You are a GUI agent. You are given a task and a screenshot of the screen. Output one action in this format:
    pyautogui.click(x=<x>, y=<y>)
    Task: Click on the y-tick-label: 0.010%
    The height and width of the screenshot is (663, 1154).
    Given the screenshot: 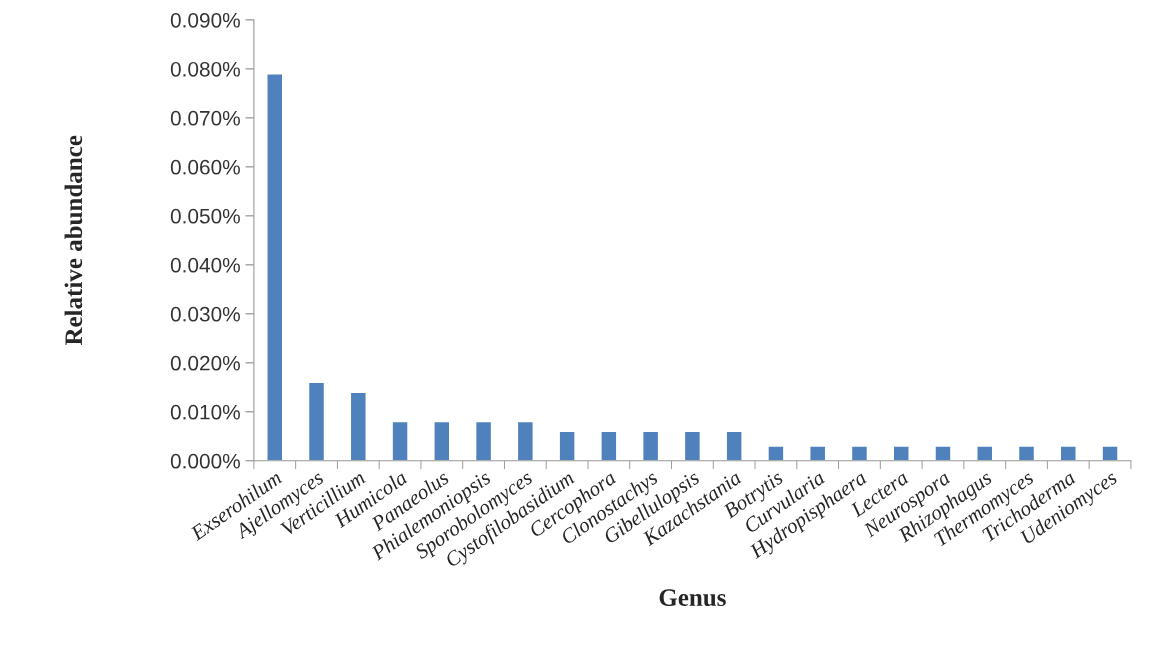 What is the action you would take?
    pyautogui.click(x=205, y=412)
    